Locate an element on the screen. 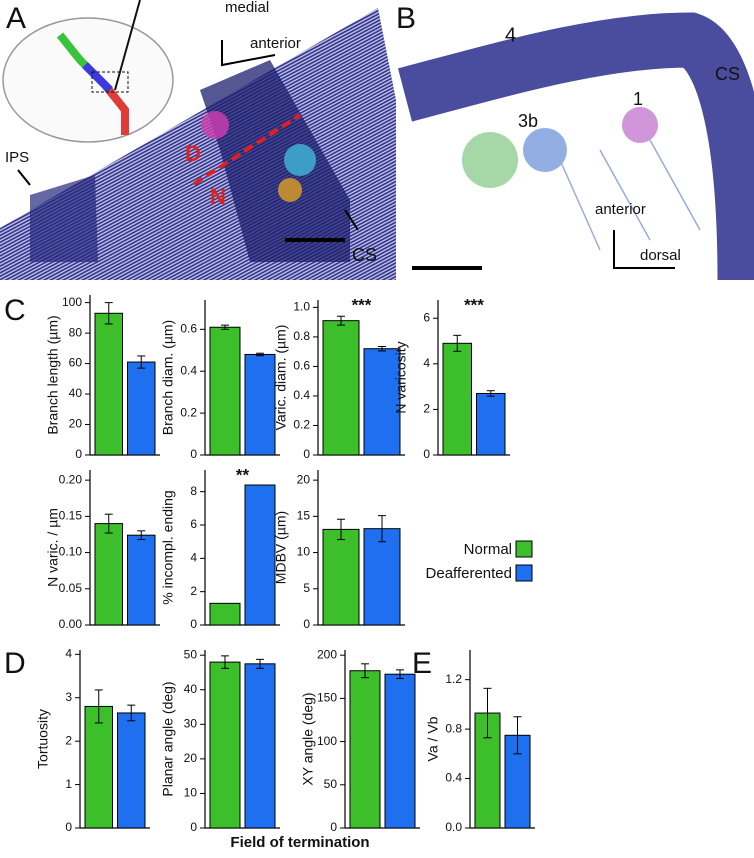 This screenshot has width=754, height=858. y-axis-label: % incompl. ending is located at coordinates (168, 547).